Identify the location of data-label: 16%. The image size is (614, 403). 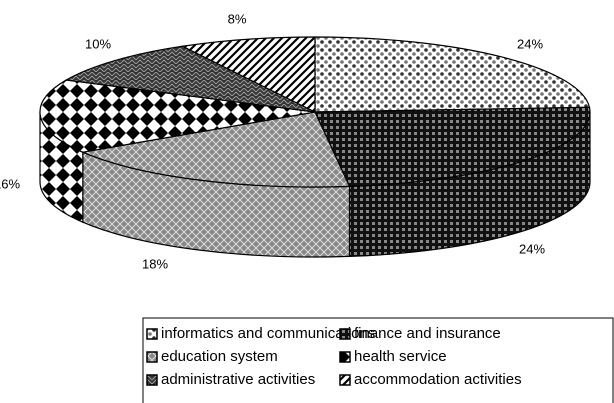
(10, 183).